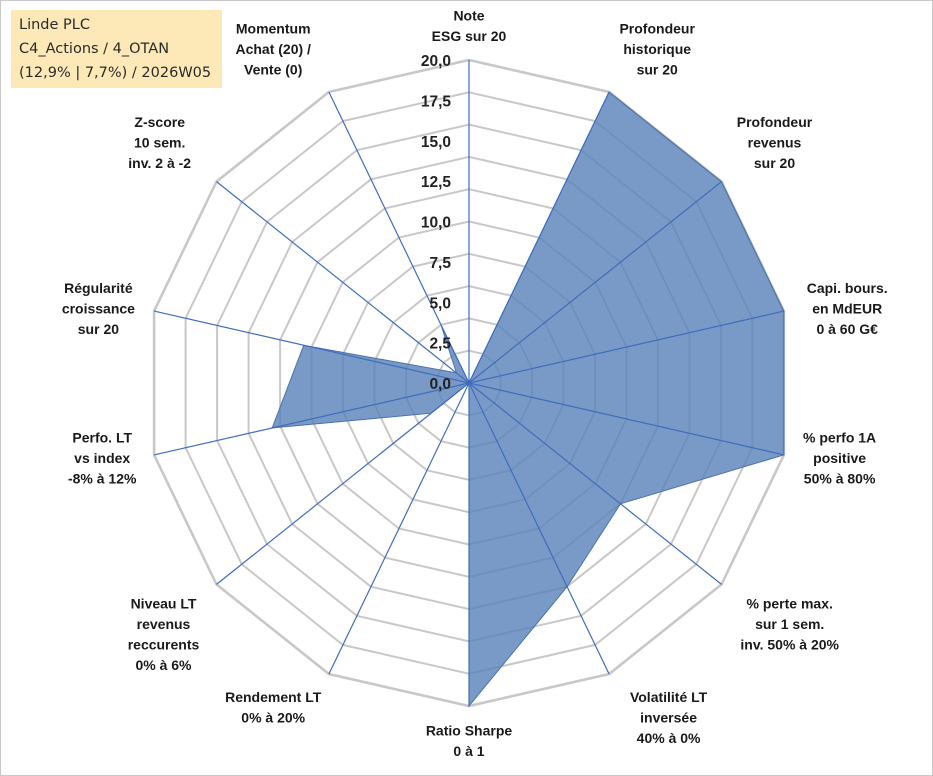 The width and height of the screenshot is (933, 776). What do you see at coordinates (115, 73) in the screenshot?
I see `info-period: (12,9% | 7,7%) / 2026W05` at bounding box center [115, 73].